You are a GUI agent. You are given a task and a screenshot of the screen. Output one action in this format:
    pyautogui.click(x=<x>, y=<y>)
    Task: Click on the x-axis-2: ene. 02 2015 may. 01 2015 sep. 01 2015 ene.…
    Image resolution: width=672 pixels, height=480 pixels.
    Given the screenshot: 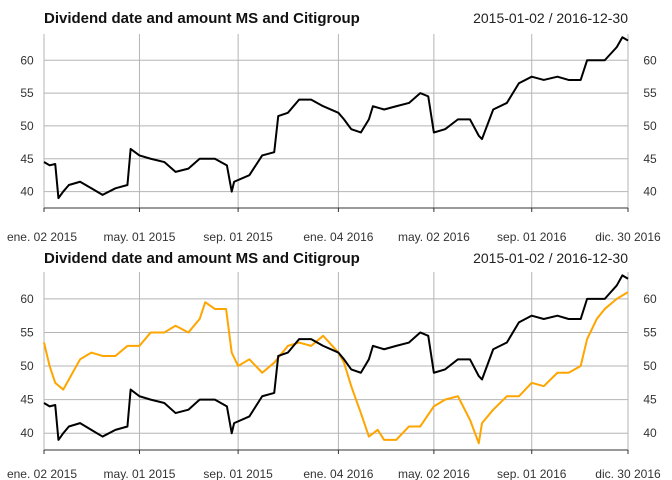 What is the action you would take?
    pyautogui.click(x=334, y=465)
    